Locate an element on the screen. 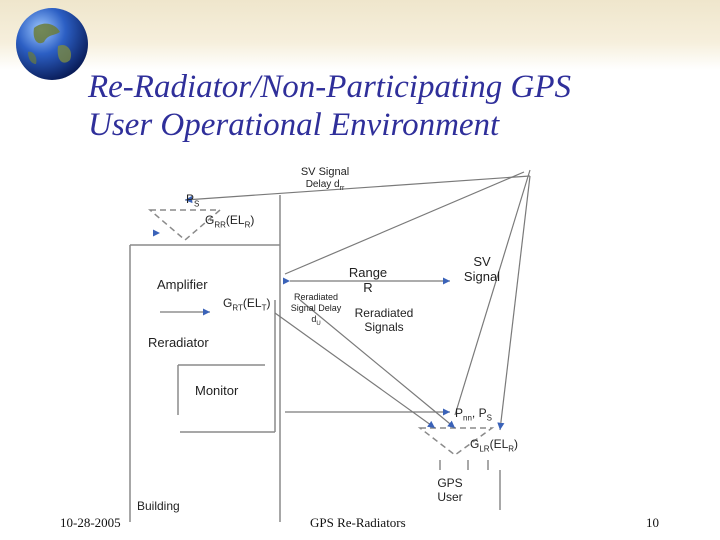 This screenshot has height=540, width=720. reradiated-signal-delay-label: Reradiated Signal Delay dU is located at coordinates (316, 309).